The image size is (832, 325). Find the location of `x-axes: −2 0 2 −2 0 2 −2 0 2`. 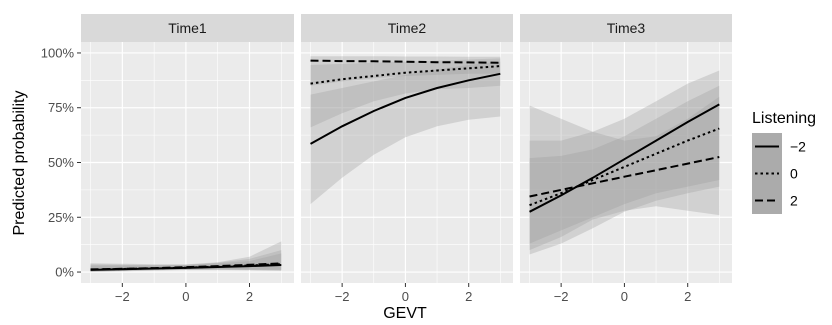

x-axes: −2 0 2 −2 0 2 −2 0 2 is located at coordinates (403, 293).